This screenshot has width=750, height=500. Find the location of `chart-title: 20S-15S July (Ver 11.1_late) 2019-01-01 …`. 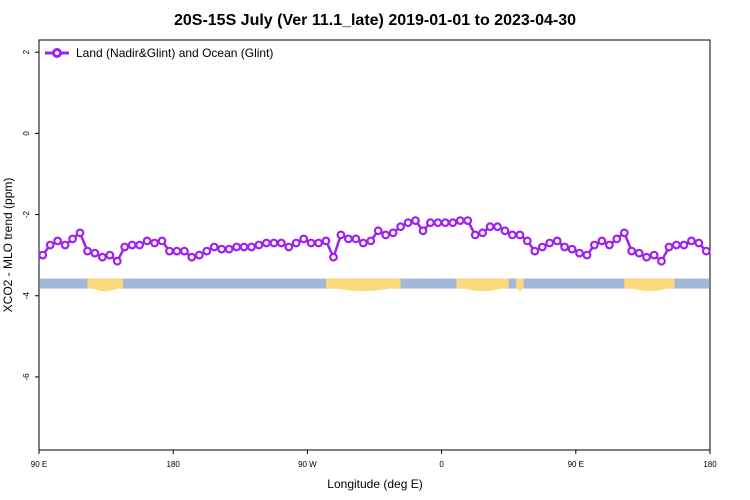

chart-title: 20S-15S July (Ver 11.1_late) 2019-01-01 … is located at coordinates (375, 20).